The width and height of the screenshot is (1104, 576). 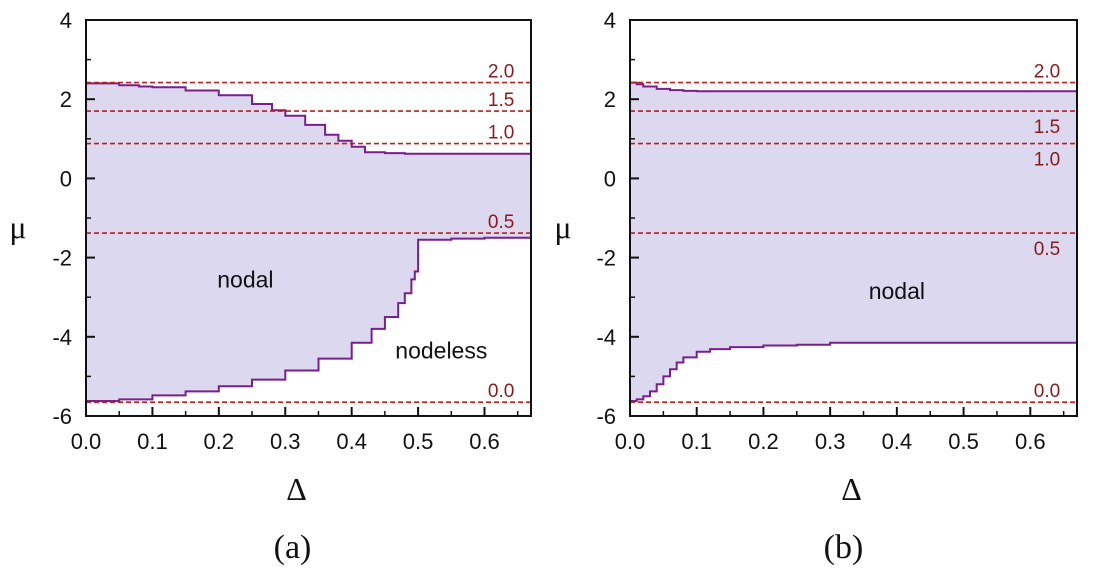 I want to click on region-label-nodeless: nodeless, so click(x=441, y=351).